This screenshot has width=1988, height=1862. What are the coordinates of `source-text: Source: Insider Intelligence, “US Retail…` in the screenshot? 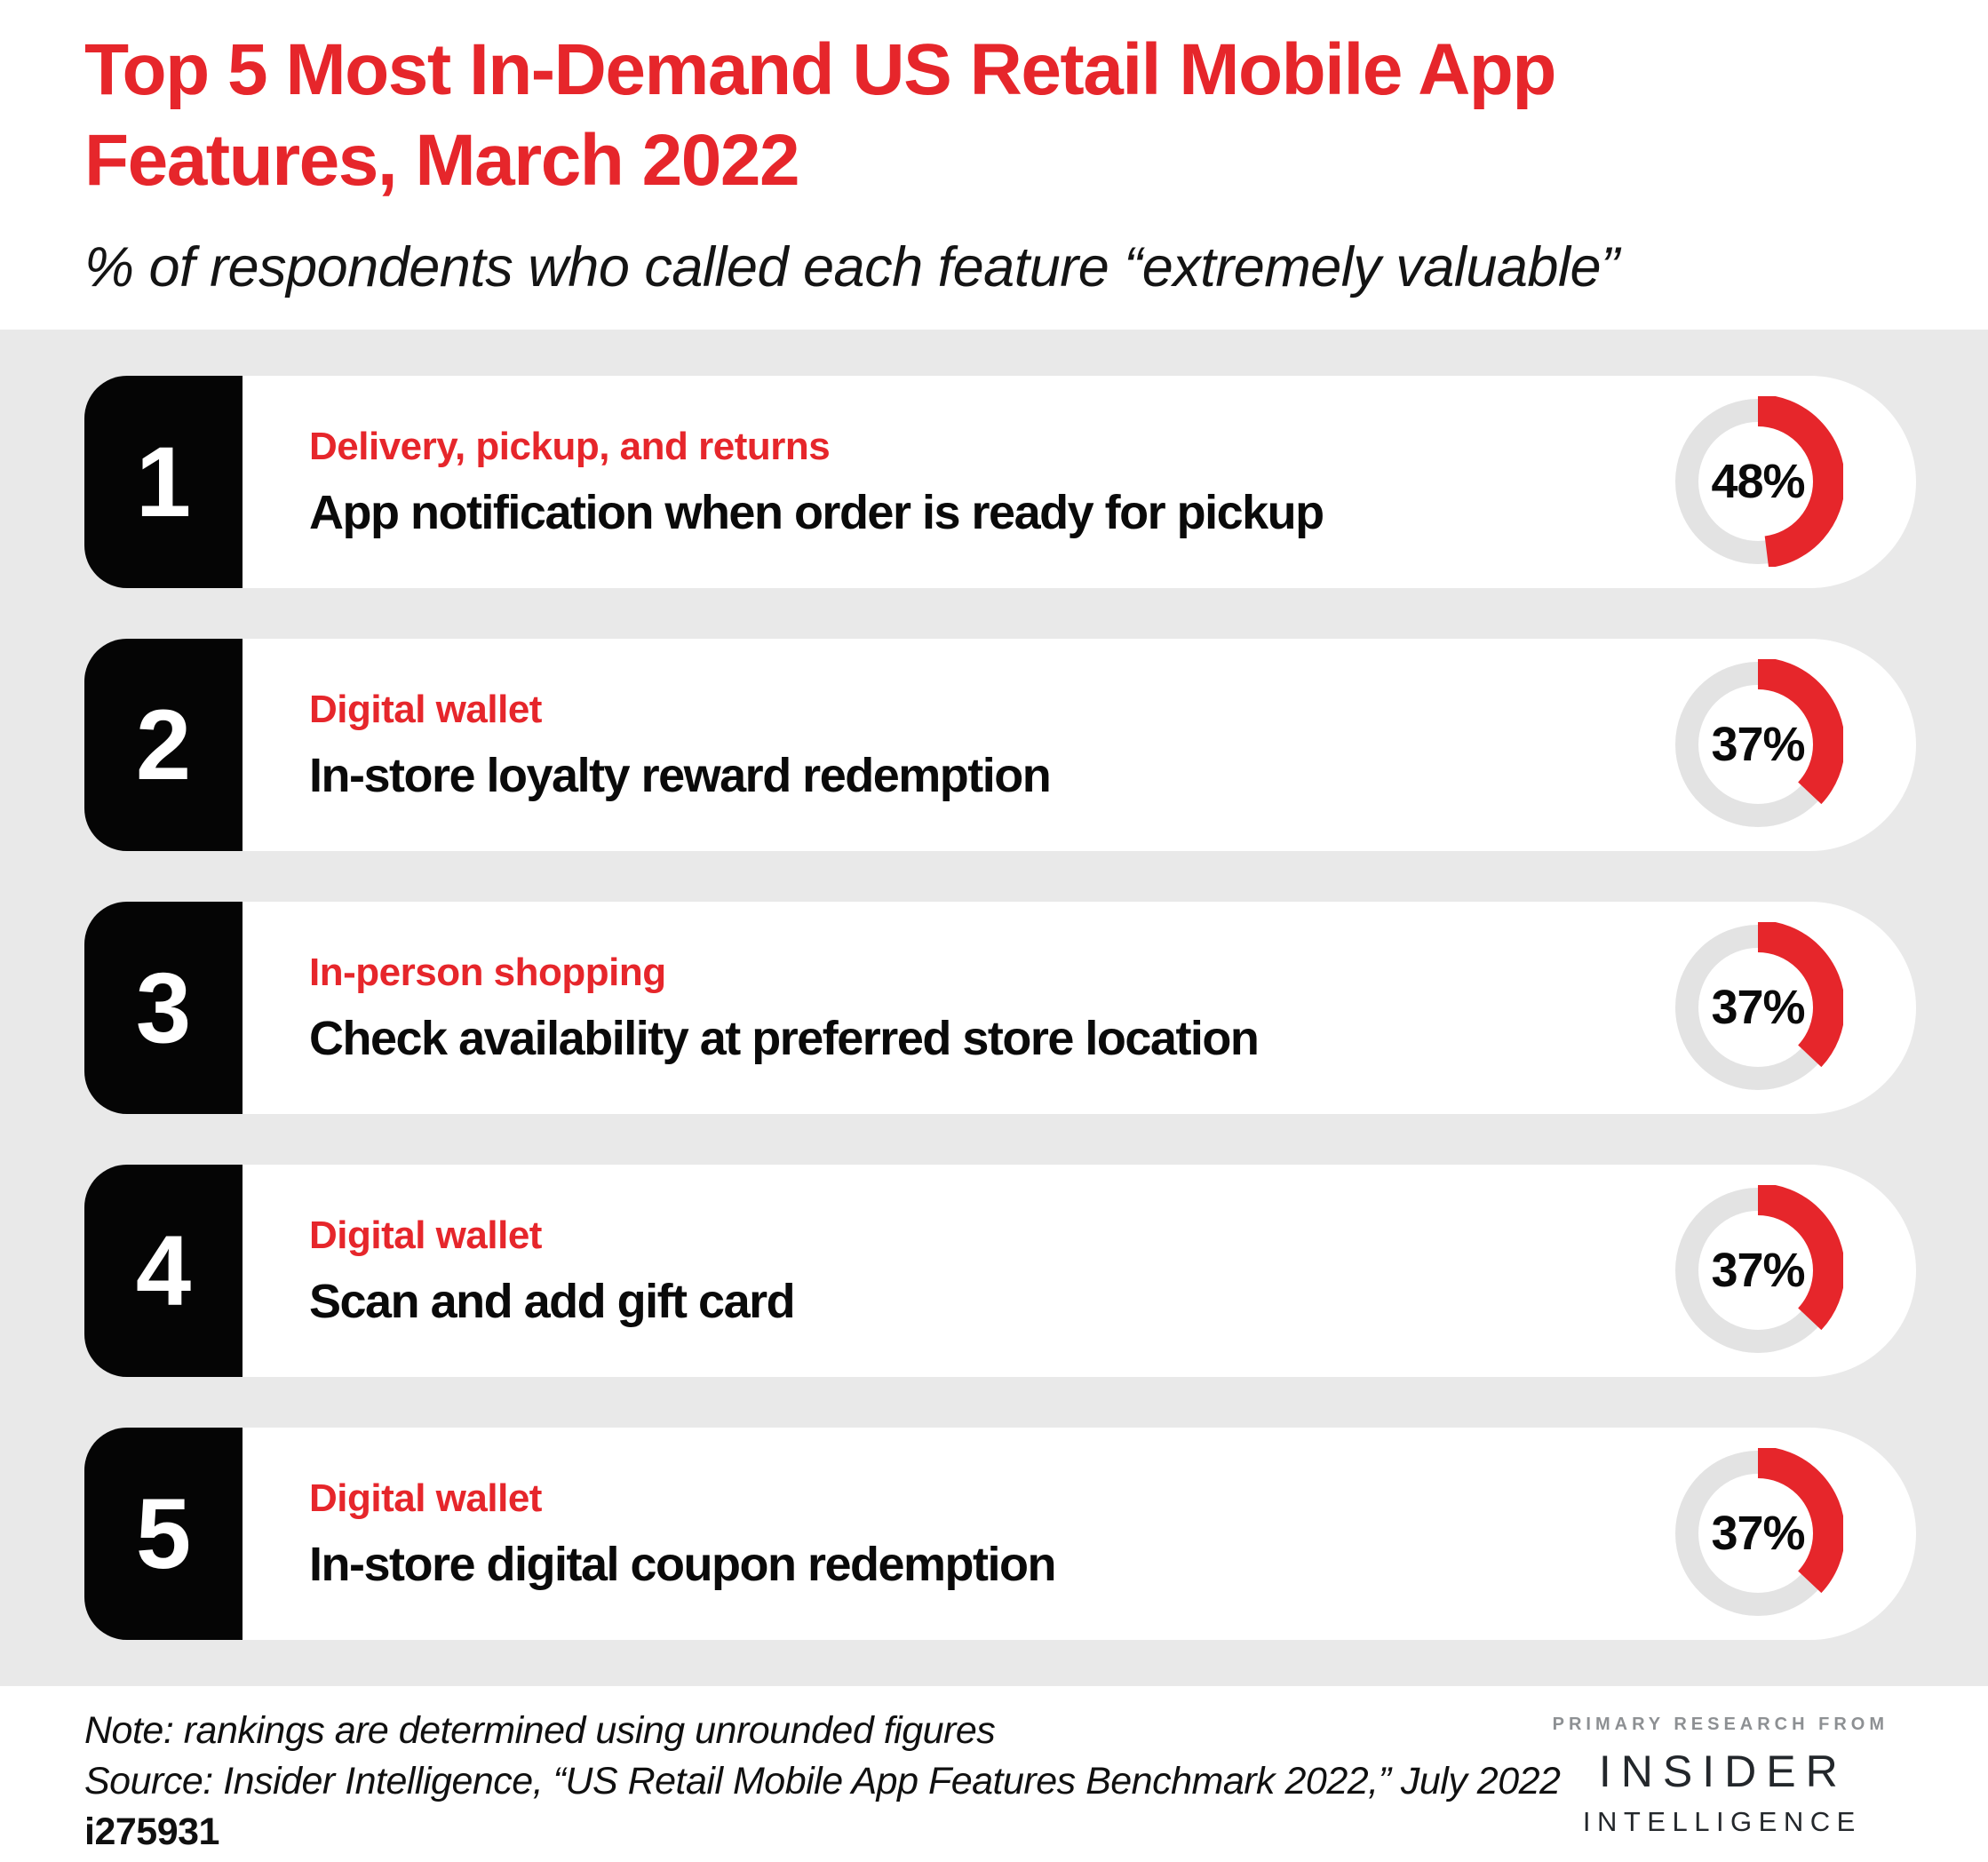 It's located at (822, 1781).